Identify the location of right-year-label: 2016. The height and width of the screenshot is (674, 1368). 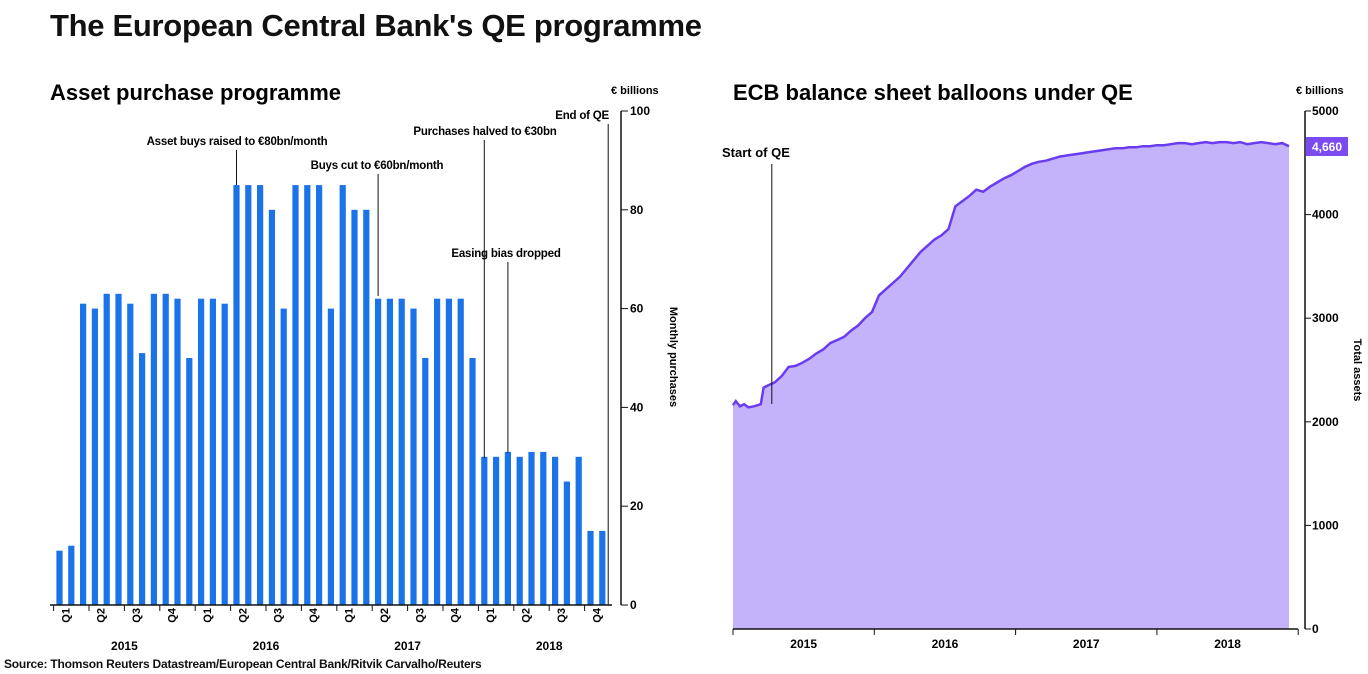
(945, 644).